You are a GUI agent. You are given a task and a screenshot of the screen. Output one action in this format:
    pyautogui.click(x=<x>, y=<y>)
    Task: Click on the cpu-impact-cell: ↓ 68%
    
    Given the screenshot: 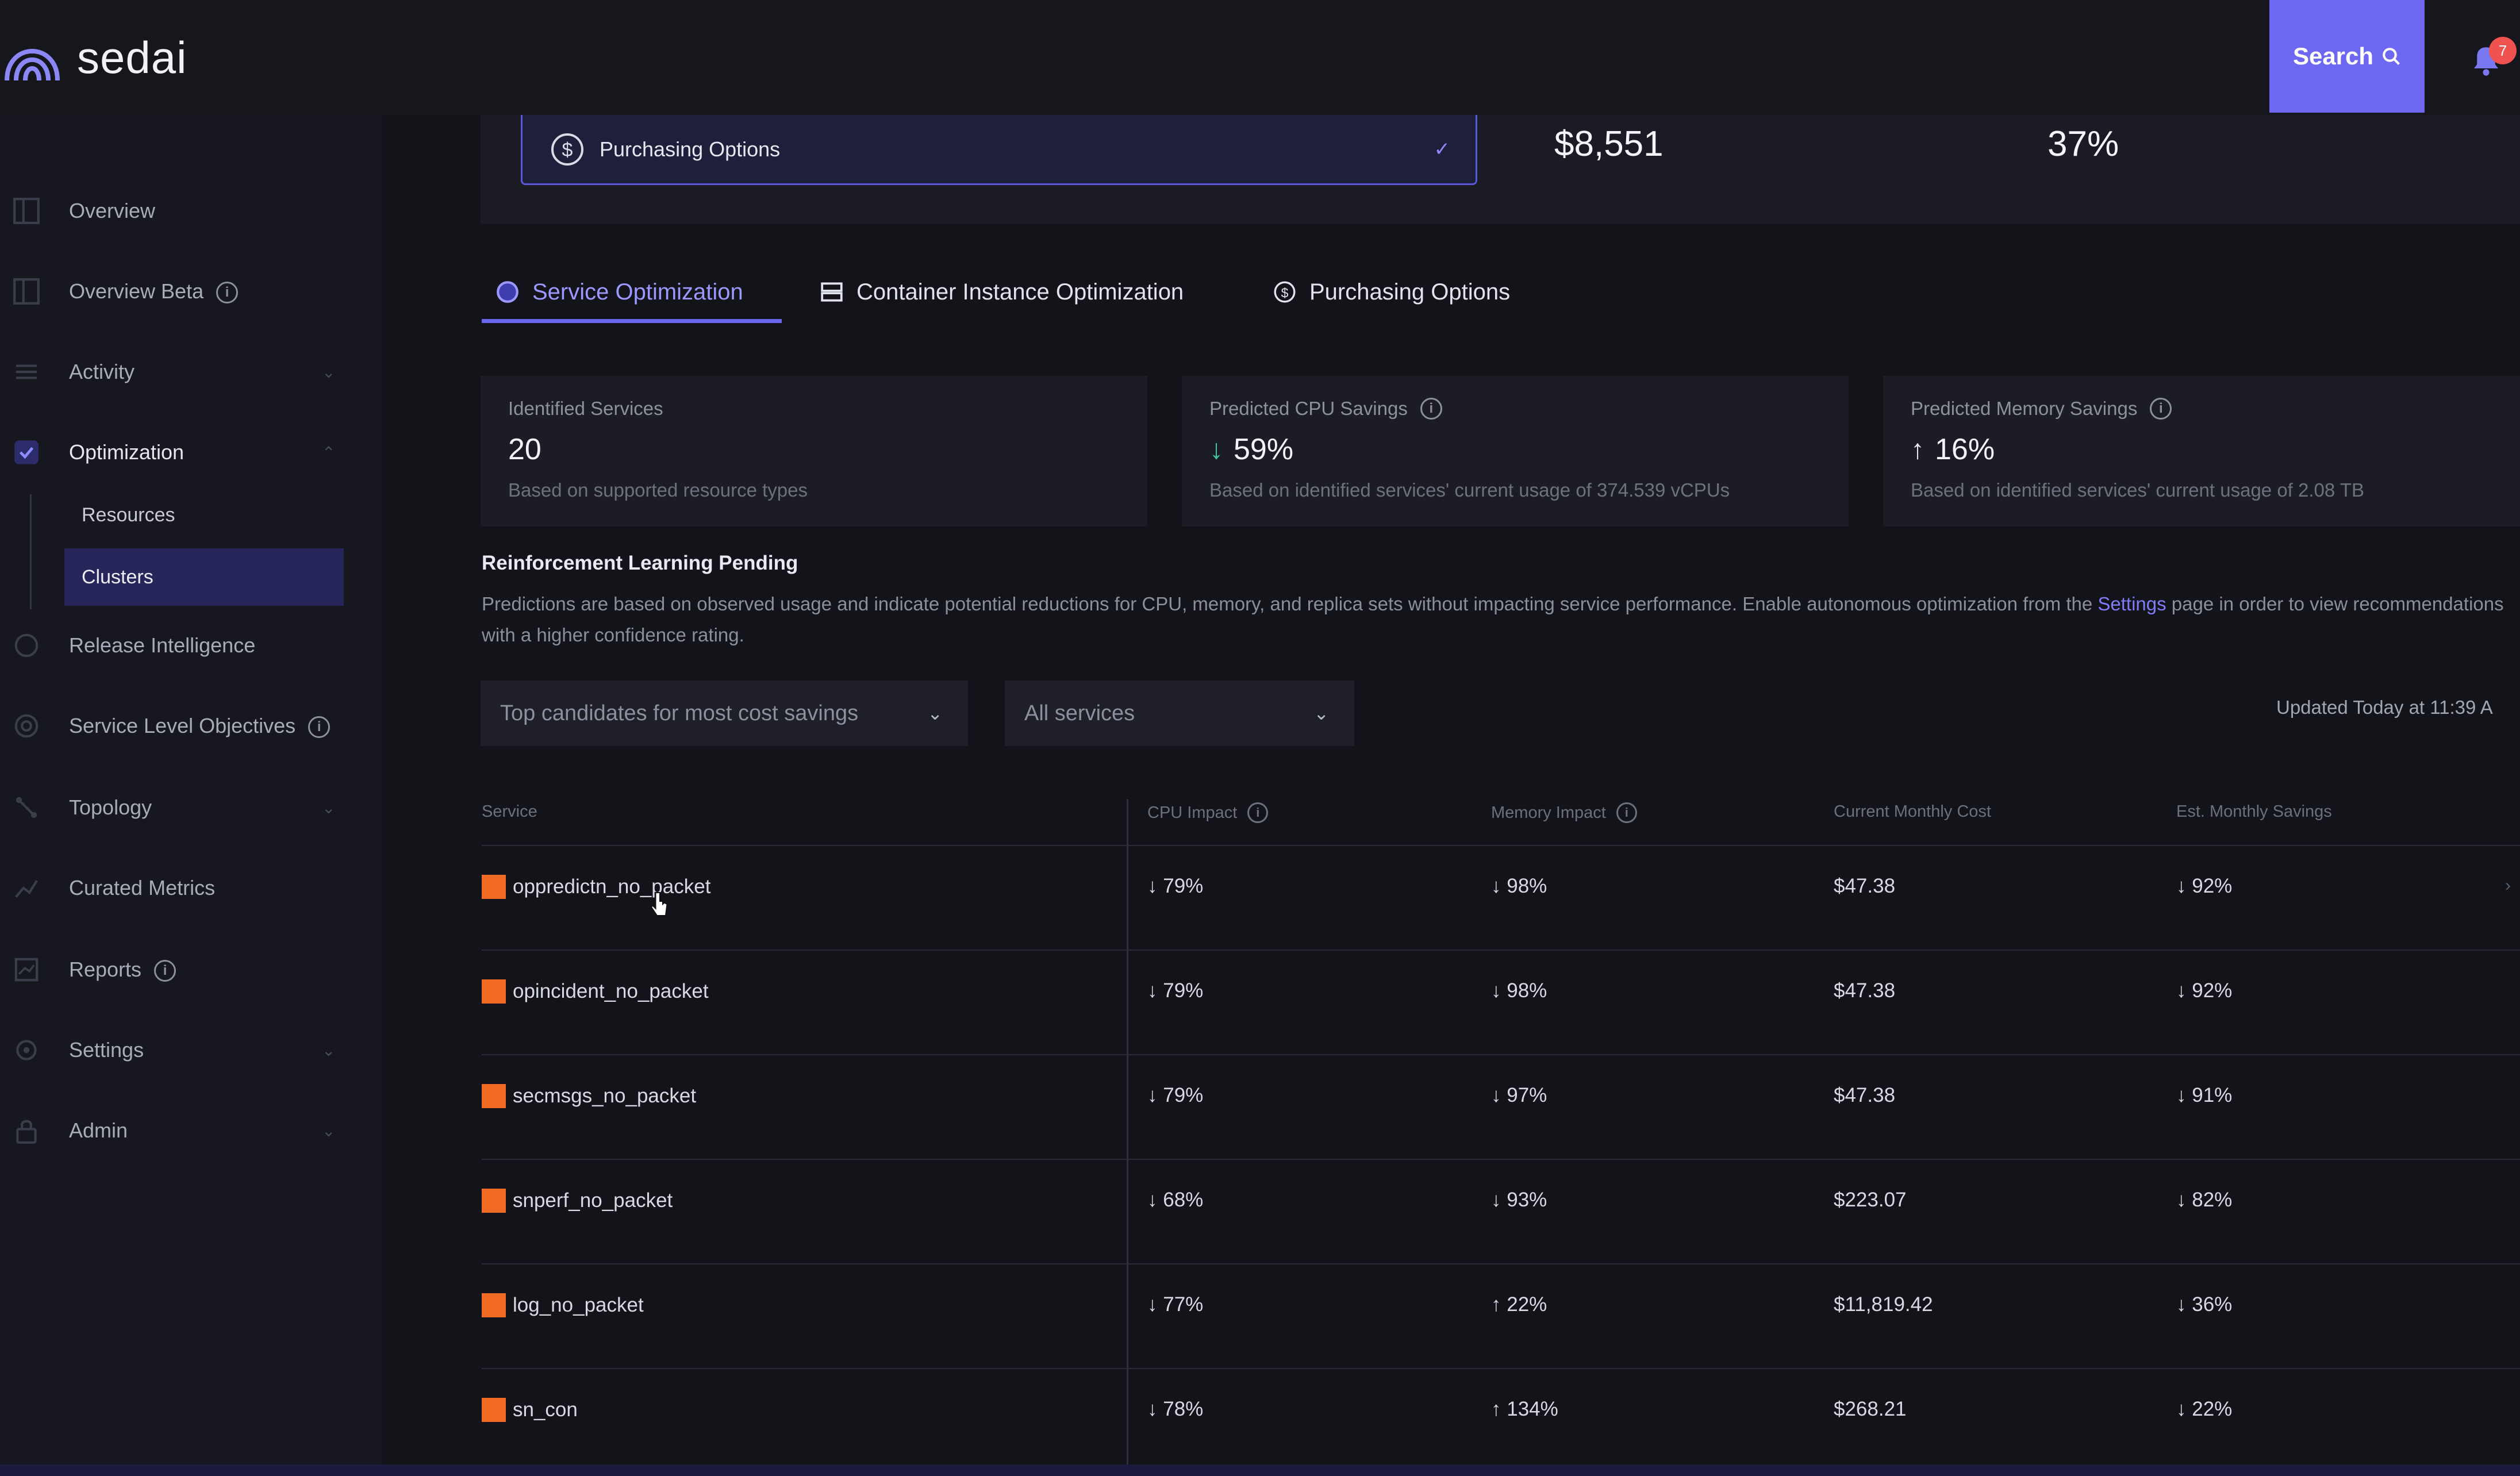 What is the action you would take?
    pyautogui.click(x=1175, y=1200)
    